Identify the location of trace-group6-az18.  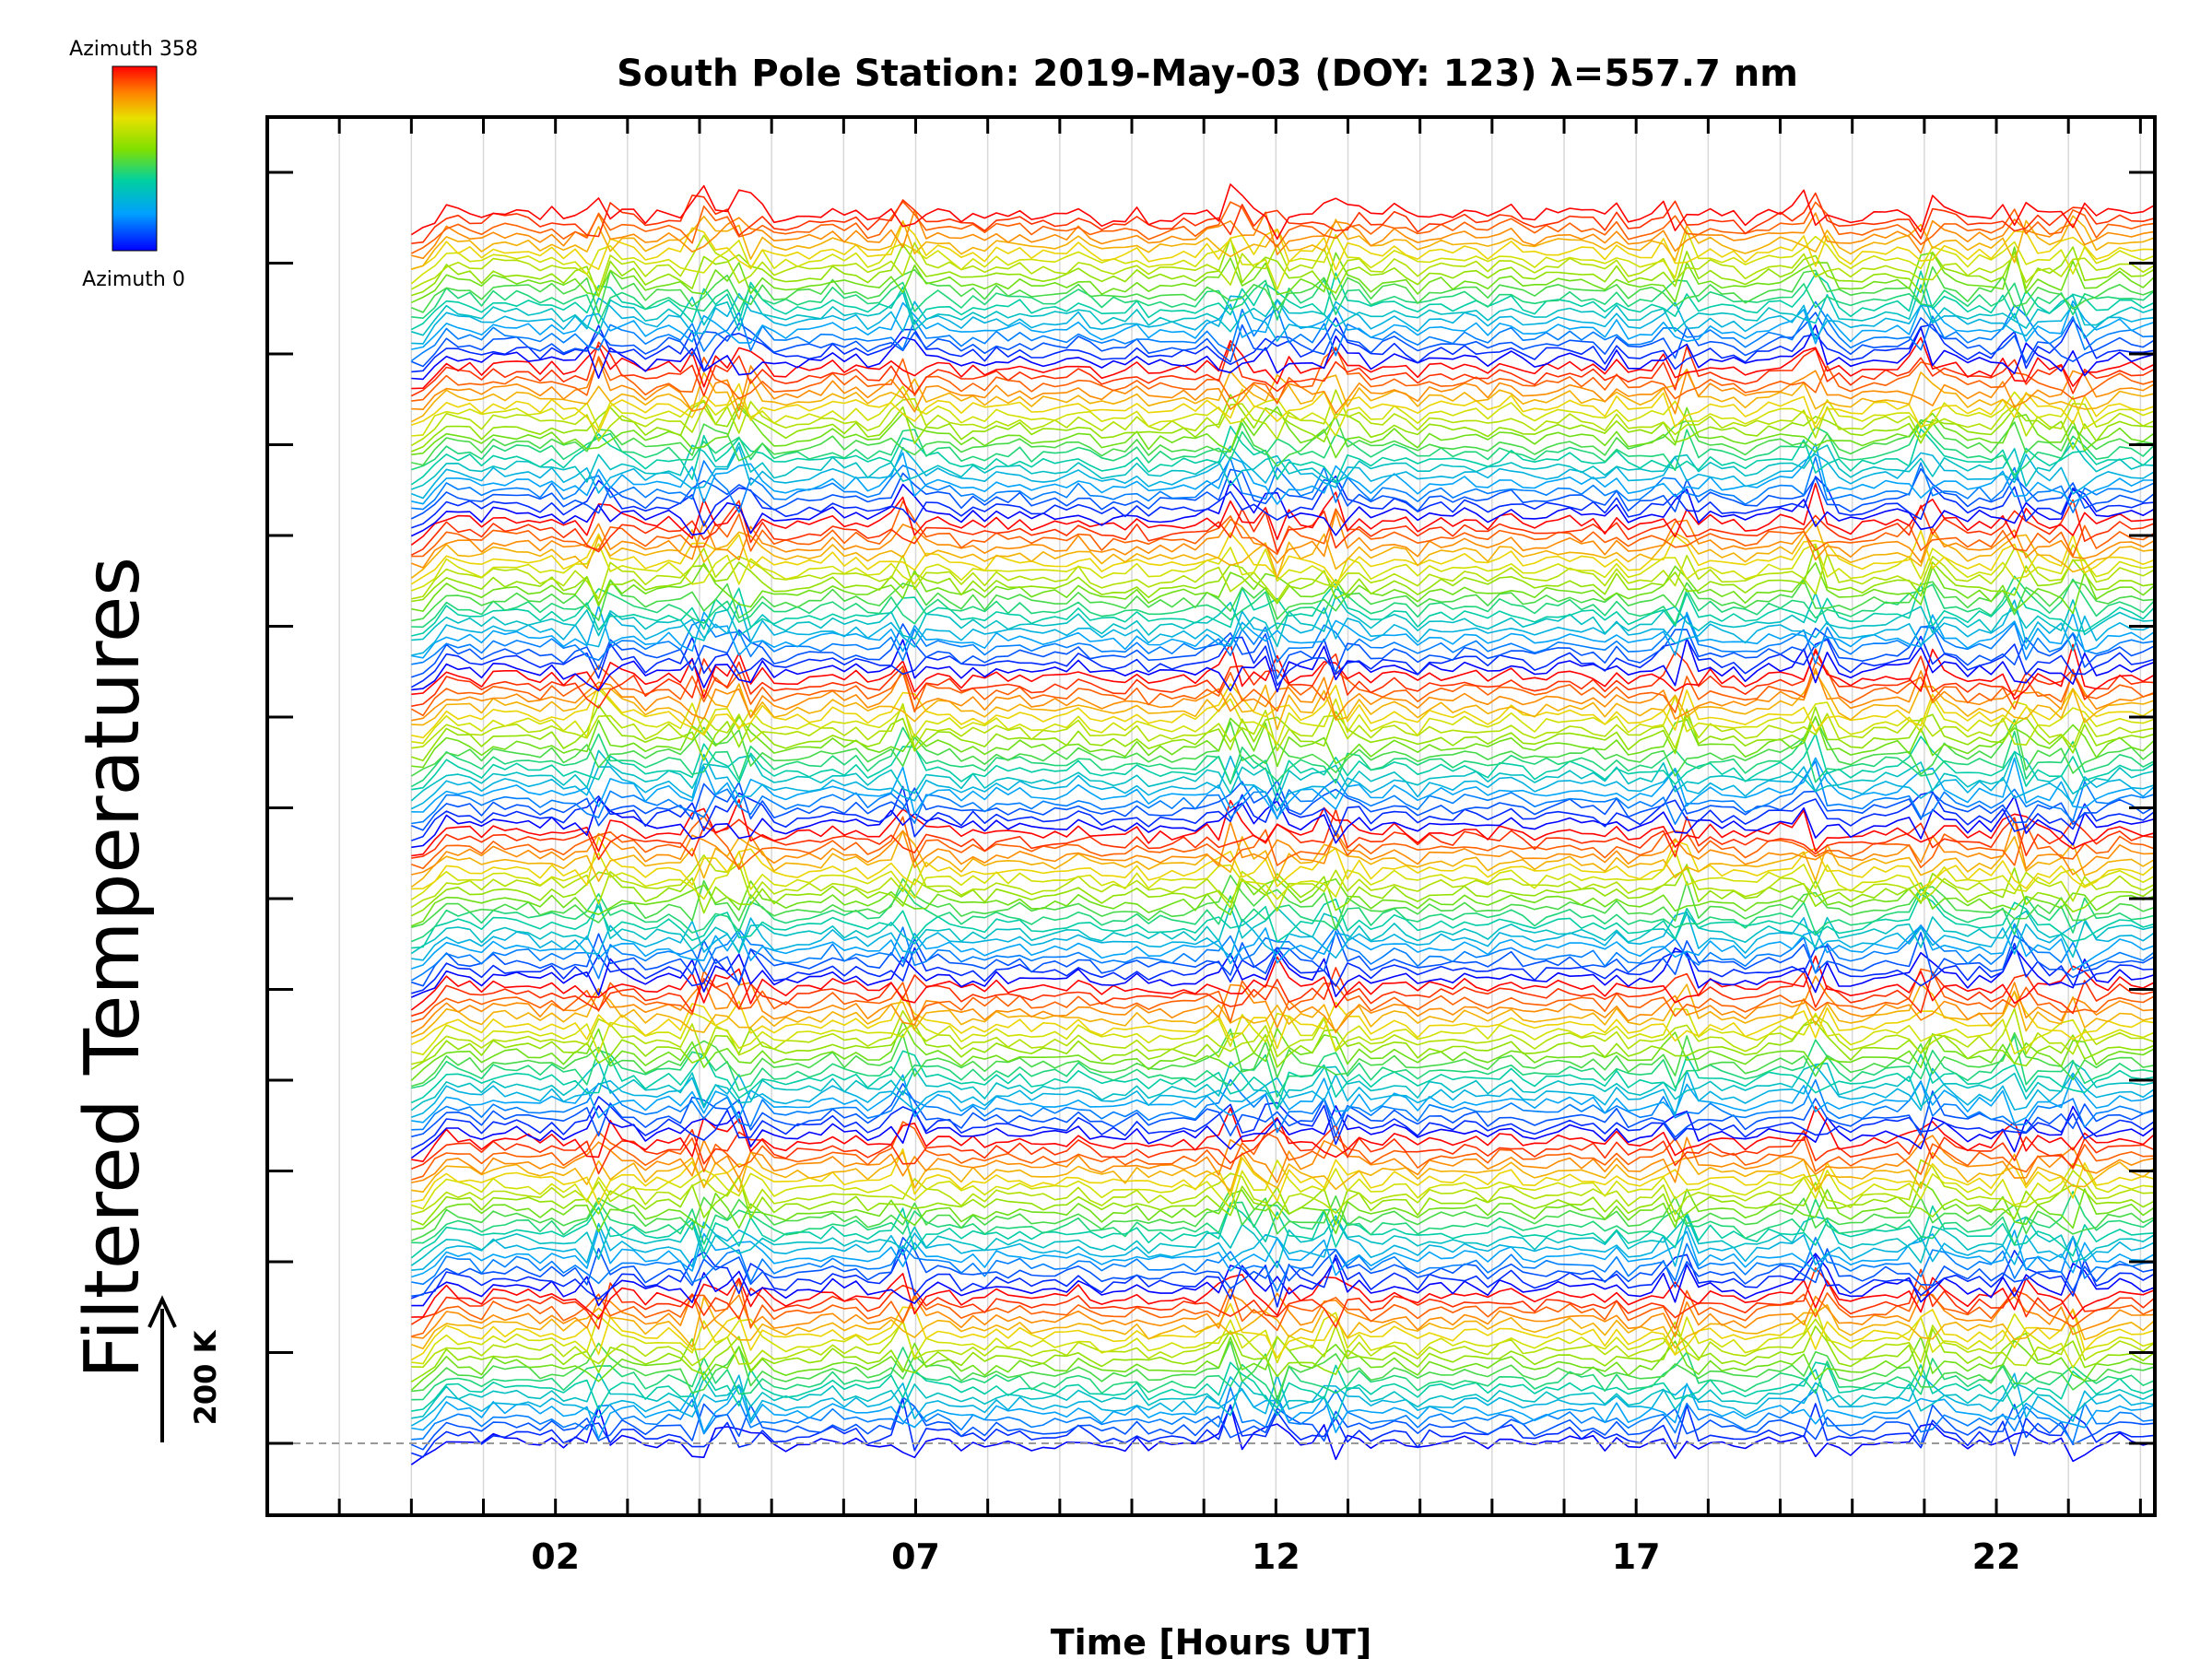
(1283, 528).